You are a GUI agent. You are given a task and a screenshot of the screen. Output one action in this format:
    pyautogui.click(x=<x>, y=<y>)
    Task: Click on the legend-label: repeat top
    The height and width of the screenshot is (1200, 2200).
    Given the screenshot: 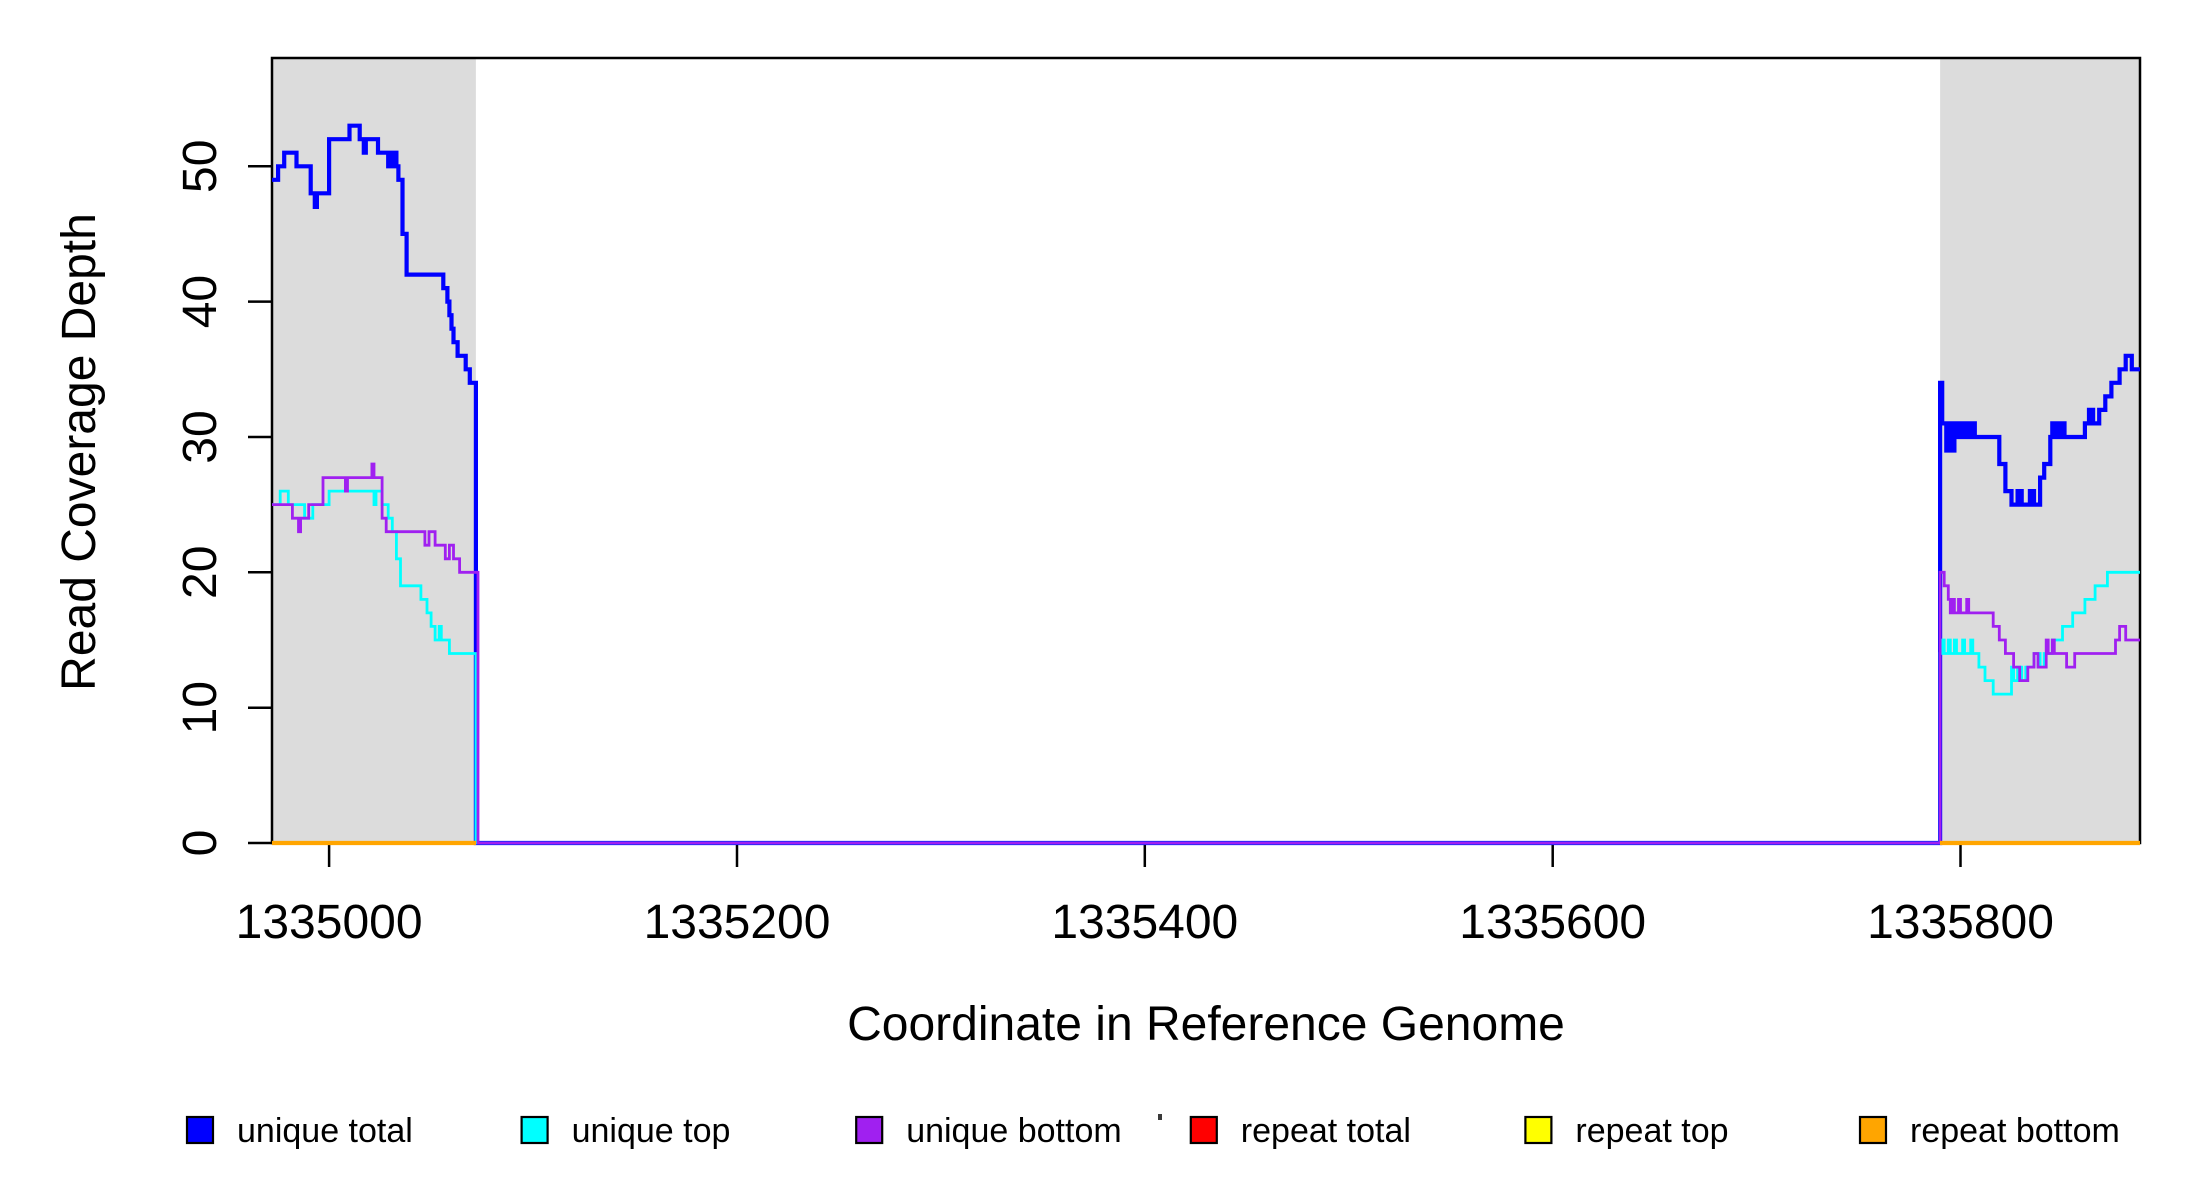 What is the action you would take?
    pyautogui.click(x=1651, y=1131)
    